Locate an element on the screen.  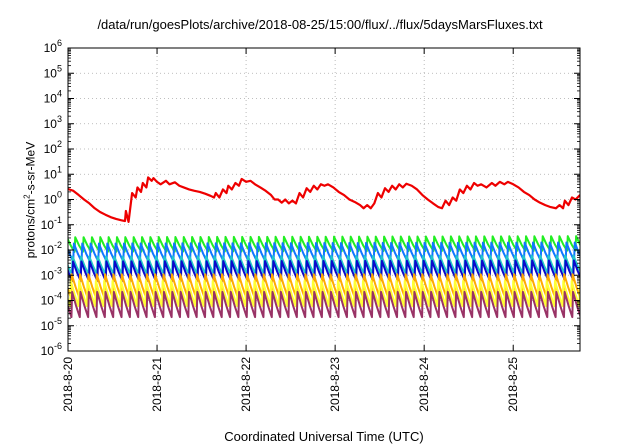
y-tick-label: 10³ is located at coordinates (53, 122).